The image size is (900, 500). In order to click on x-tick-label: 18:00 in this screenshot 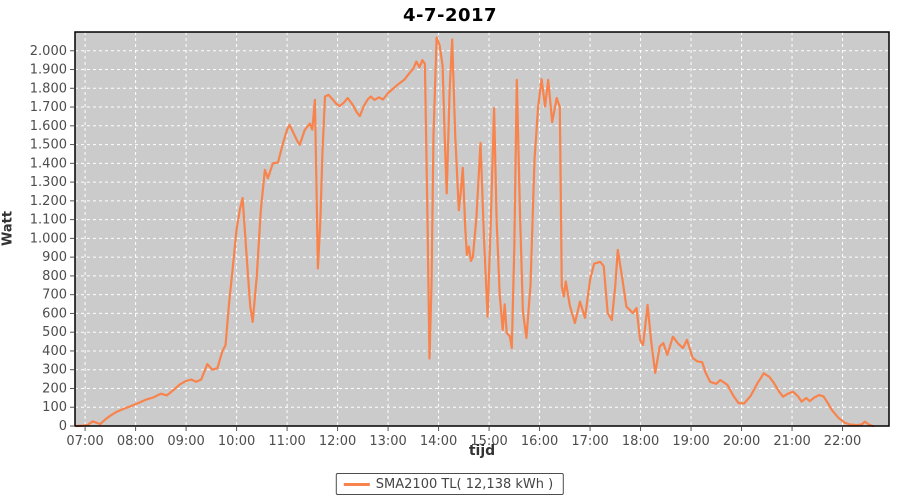, I will do `click(640, 441)`.